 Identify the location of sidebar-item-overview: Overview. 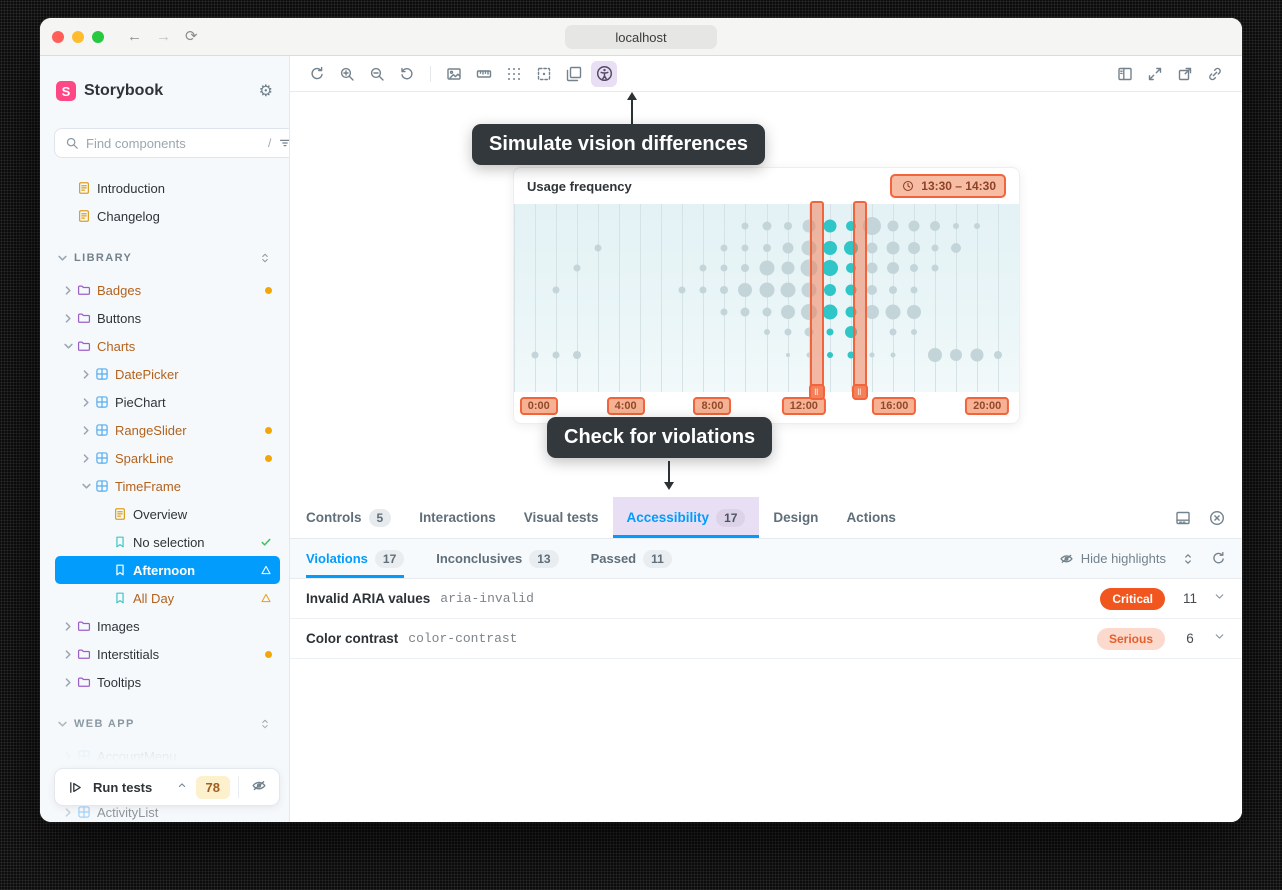
(167, 514).